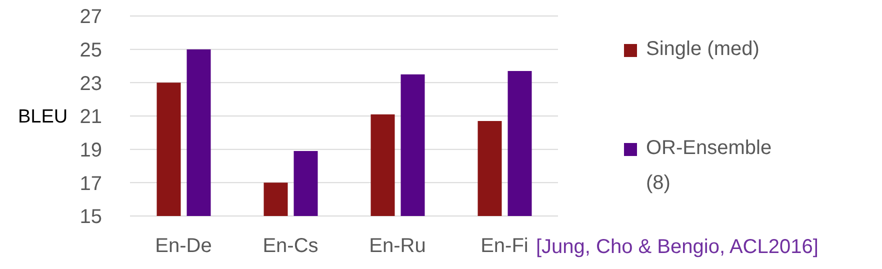 This screenshot has width=882, height=269. Describe the element at coordinates (91, 17) in the screenshot. I see `y-tick-label: 27` at that location.